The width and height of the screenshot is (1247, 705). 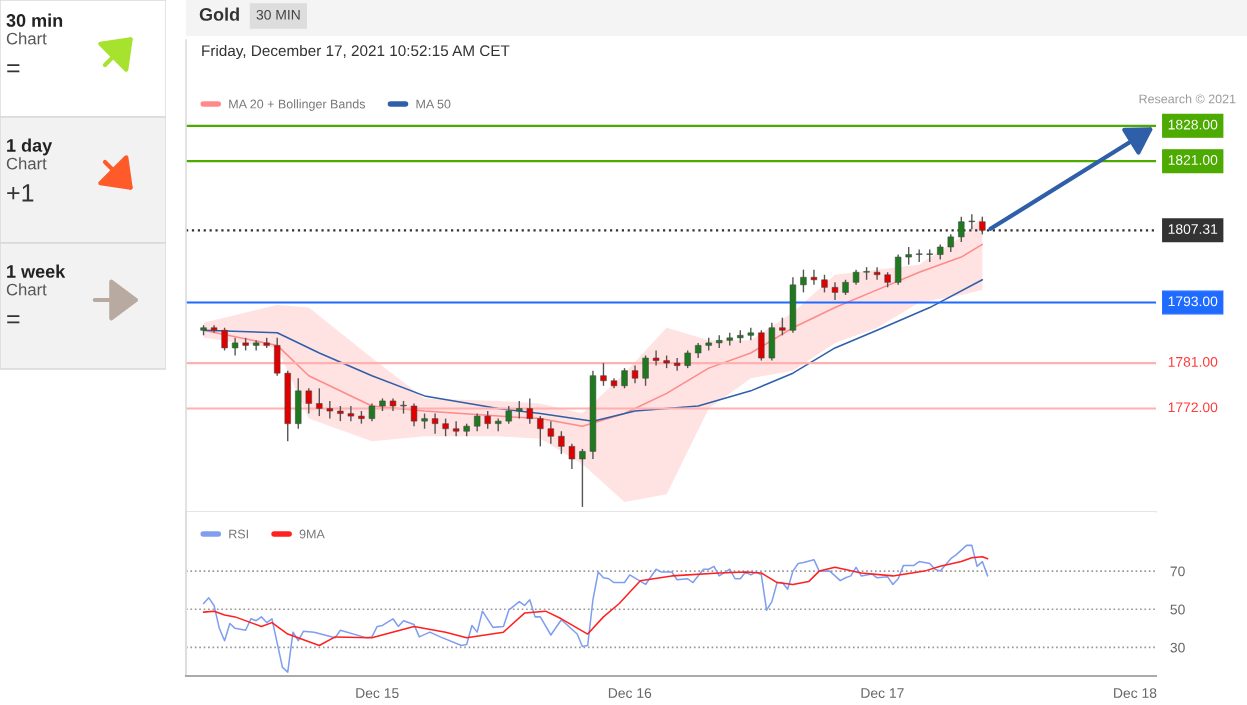 I want to click on y-tick-label: 30, so click(x=1177, y=647).